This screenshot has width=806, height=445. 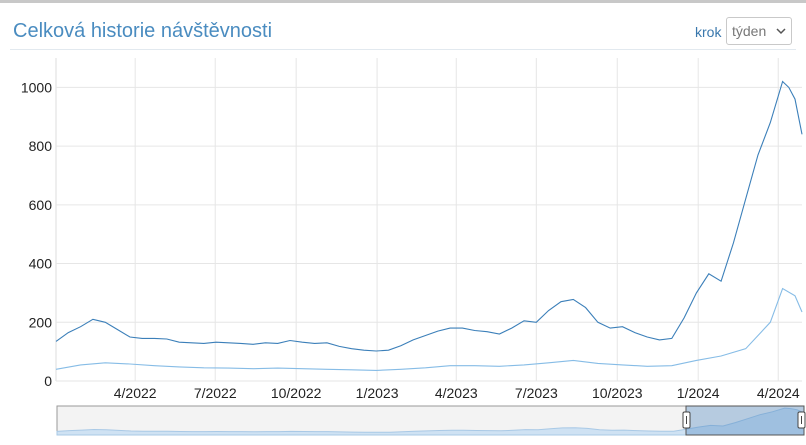 I want to click on x-tick-label: 1/2024, so click(x=698, y=393).